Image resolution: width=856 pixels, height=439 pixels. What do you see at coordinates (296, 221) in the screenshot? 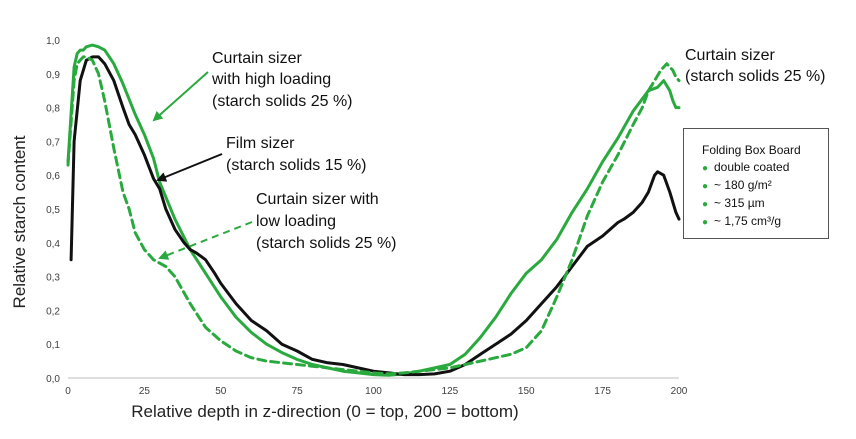
I see `annotation-line: low loading` at bounding box center [296, 221].